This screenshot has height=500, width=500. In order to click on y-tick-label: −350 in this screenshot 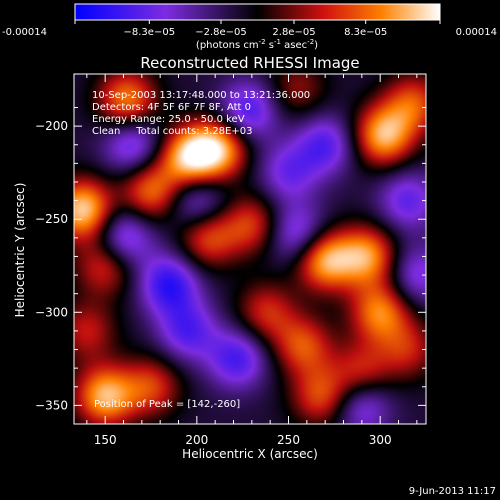, I will do `click(51, 405)`.